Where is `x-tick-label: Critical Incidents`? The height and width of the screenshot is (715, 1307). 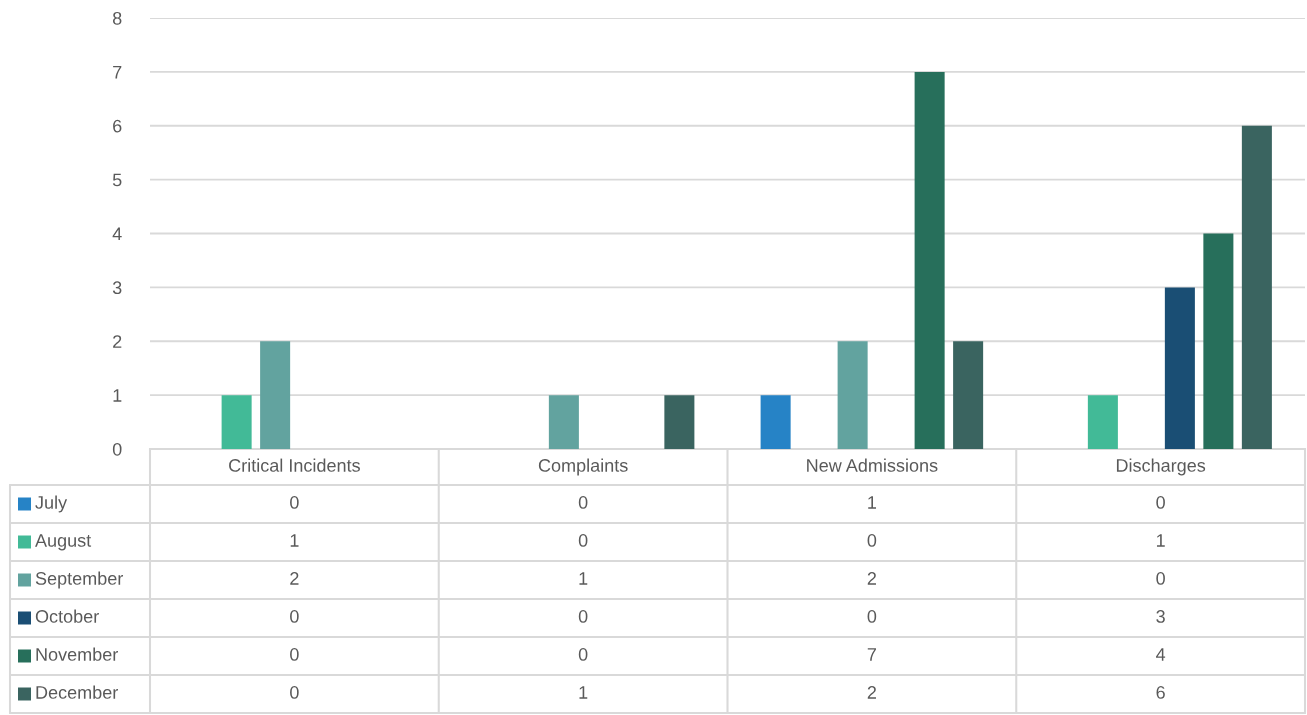 x-tick-label: Critical Incidents is located at coordinates (294, 465).